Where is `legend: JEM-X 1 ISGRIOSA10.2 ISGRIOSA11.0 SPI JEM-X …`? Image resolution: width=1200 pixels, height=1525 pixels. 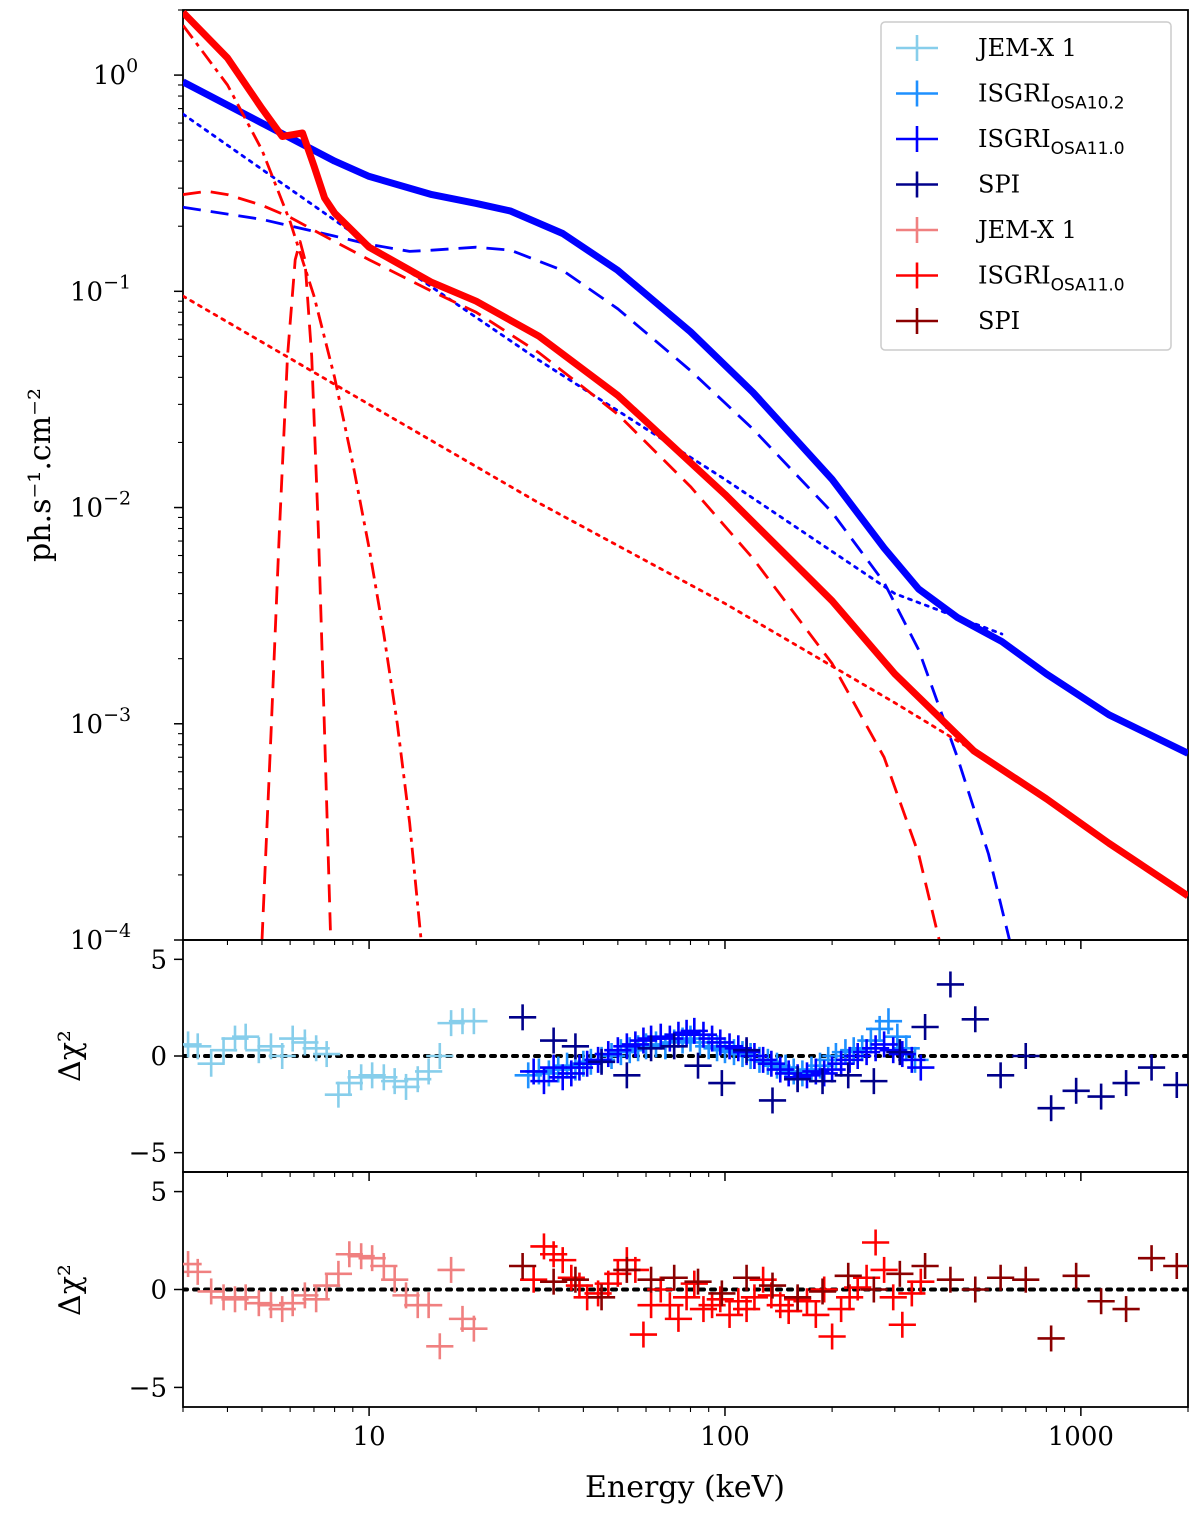
legend: JEM-X 1 ISGRIOSA10.2 ISGRIOSA11.0 SPI JEM-X … is located at coordinates (1026, 186).